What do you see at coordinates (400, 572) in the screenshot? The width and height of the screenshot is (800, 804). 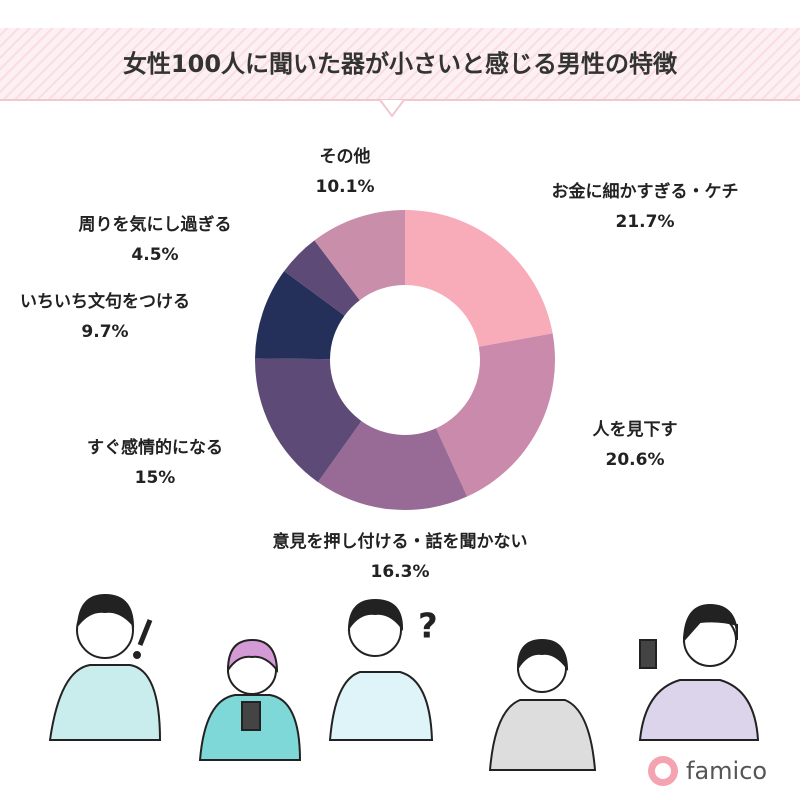 I see `value-label: 16.3%` at bounding box center [400, 572].